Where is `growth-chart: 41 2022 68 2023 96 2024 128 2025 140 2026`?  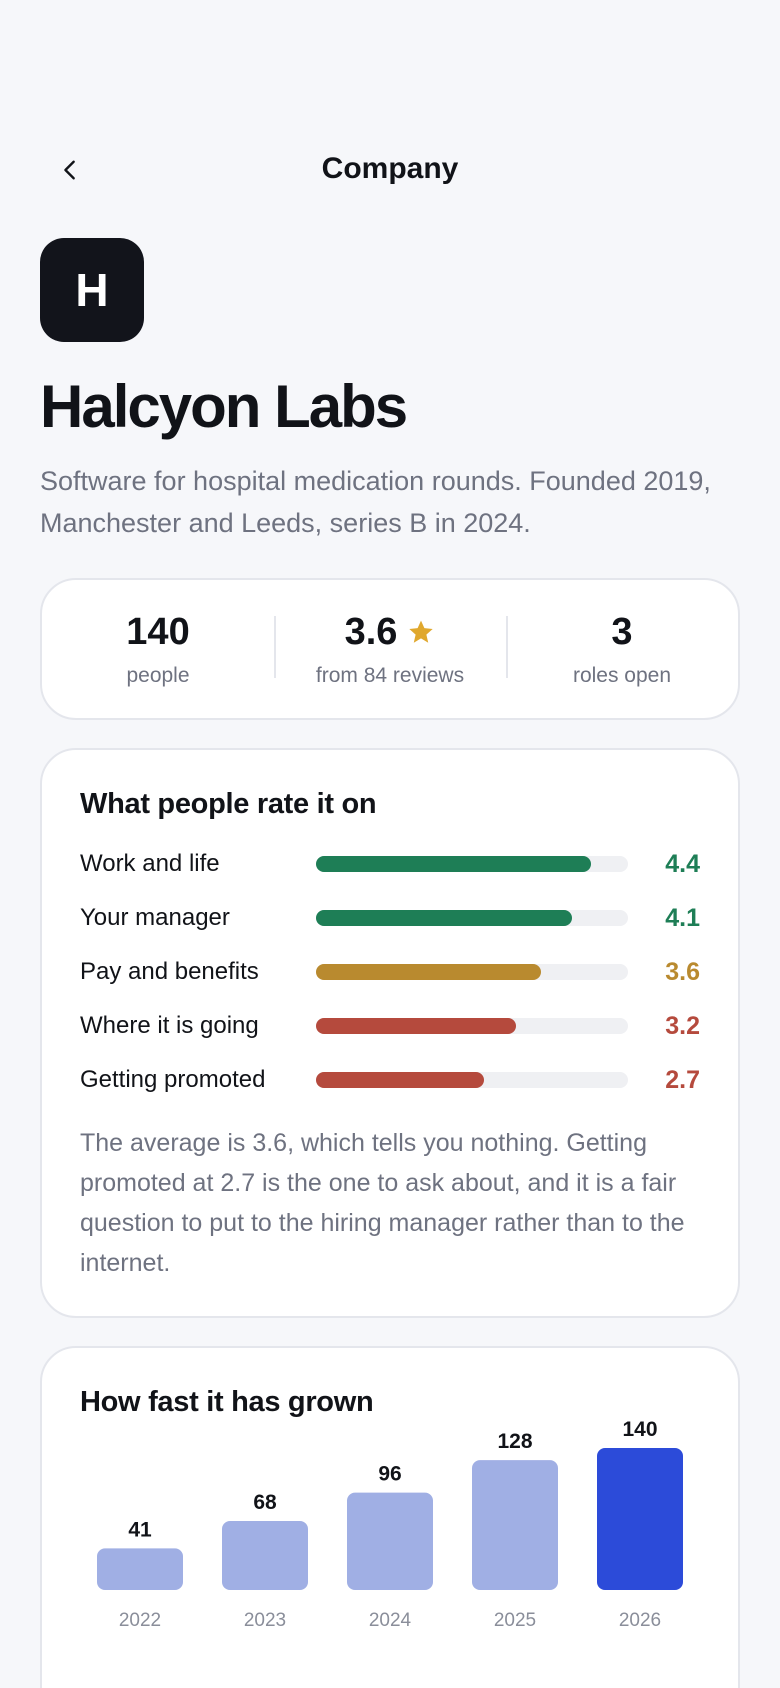
growth-chart: 41 2022 68 2023 96 2024 128 2025 140 2026 is located at coordinates (390, 1524).